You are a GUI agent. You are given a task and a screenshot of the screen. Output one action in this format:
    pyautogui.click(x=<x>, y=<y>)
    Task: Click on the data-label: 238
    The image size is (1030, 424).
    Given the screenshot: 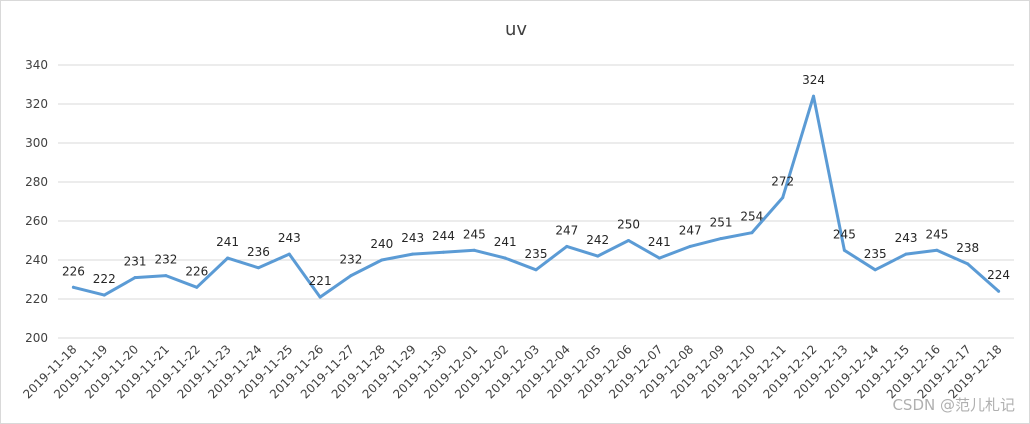 What is the action you would take?
    pyautogui.click(x=967, y=248)
    